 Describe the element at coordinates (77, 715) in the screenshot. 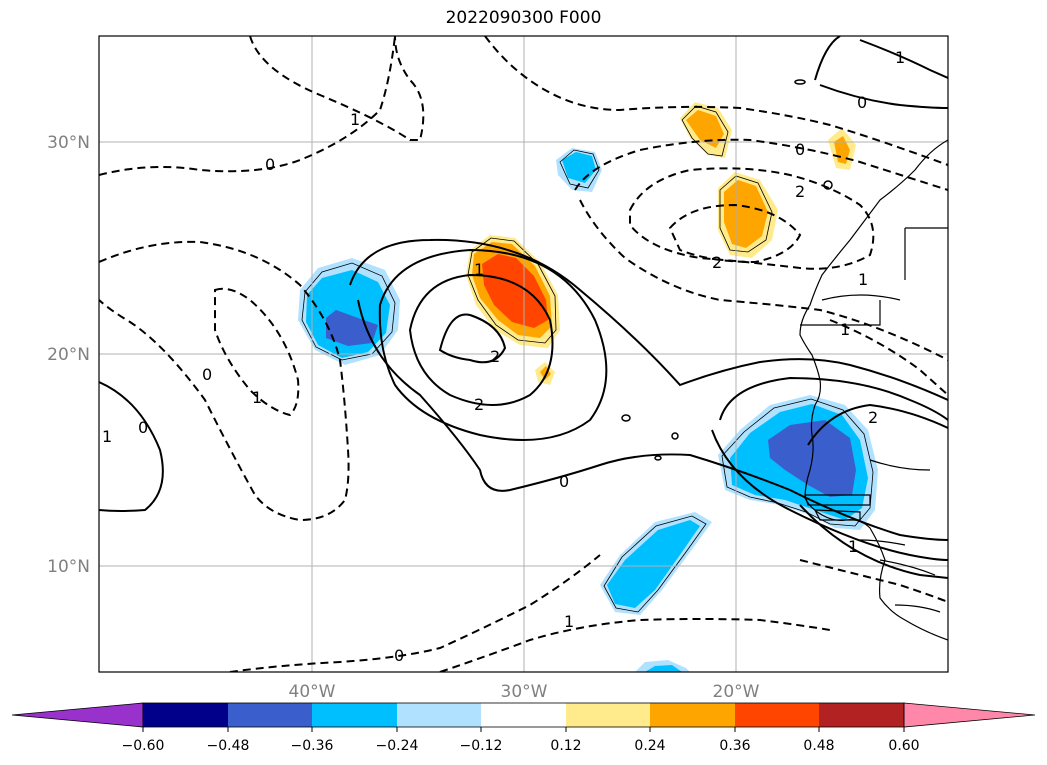

I see `colorbar-extend-min` at that location.